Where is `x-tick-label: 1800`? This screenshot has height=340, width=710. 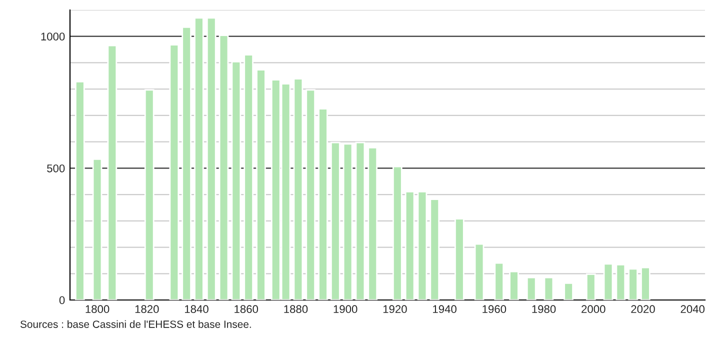
x-tick-label: 1800 is located at coordinates (98, 309).